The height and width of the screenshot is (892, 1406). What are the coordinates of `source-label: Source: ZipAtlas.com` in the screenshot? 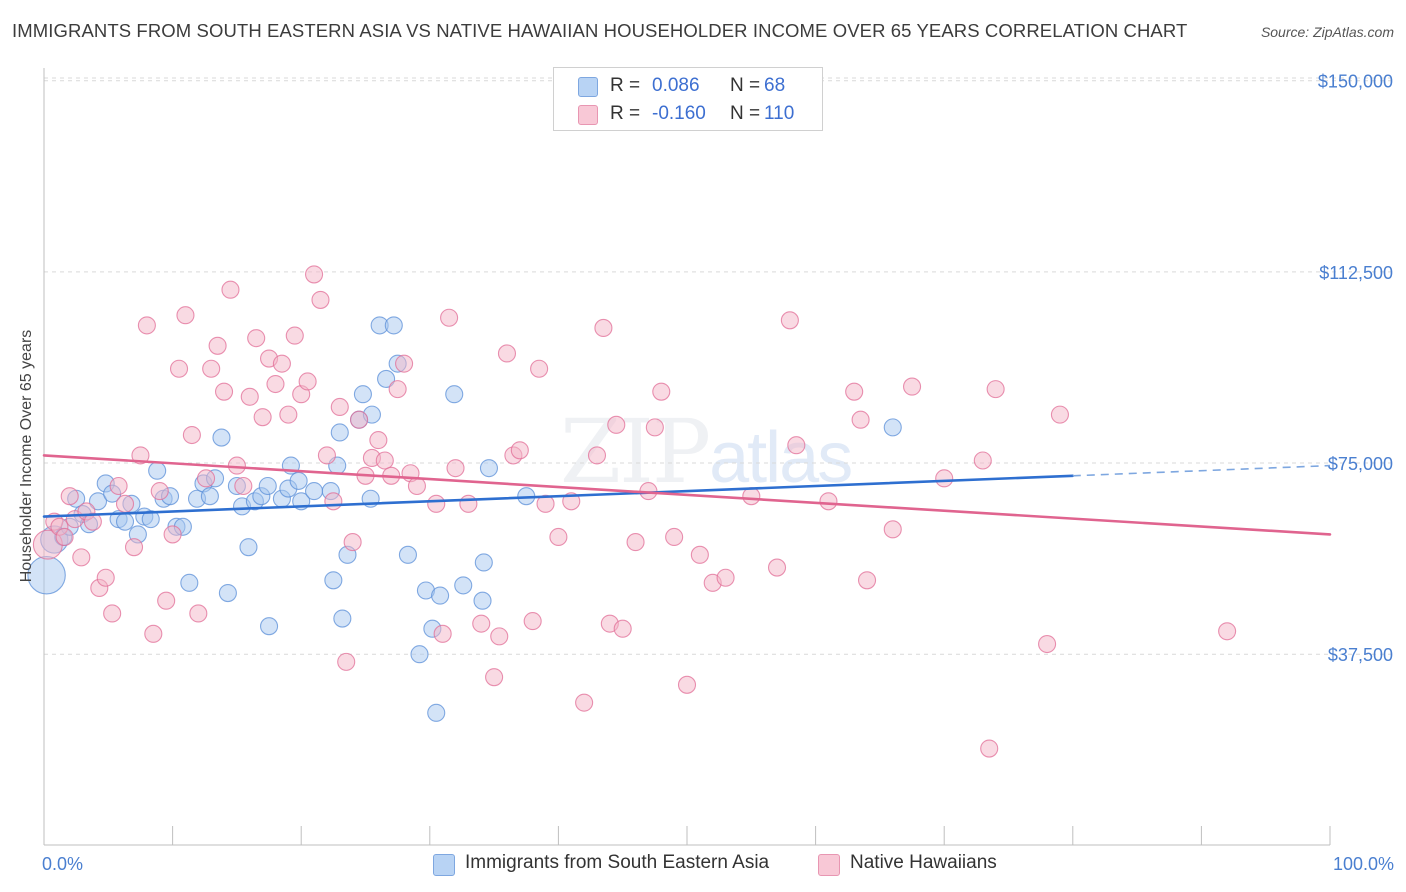 It's located at (1327, 32).